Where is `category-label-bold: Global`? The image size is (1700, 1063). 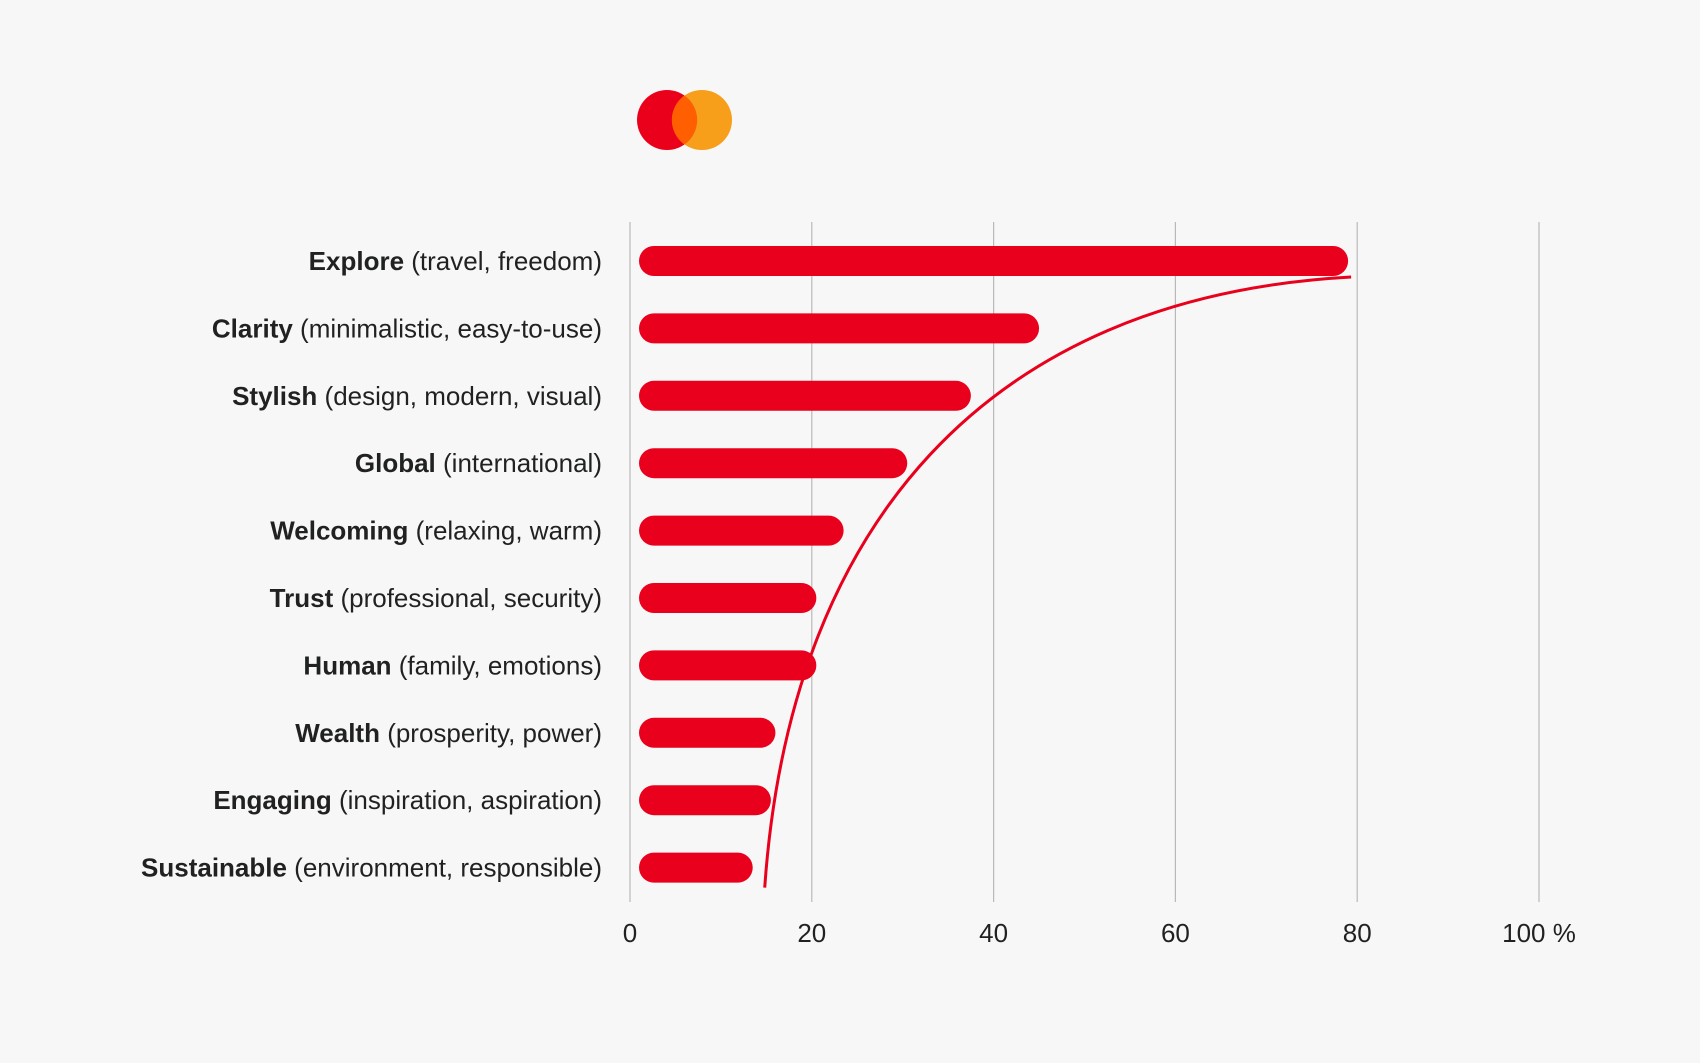 category-label-bold: Global is located at coordinates (395, 463).